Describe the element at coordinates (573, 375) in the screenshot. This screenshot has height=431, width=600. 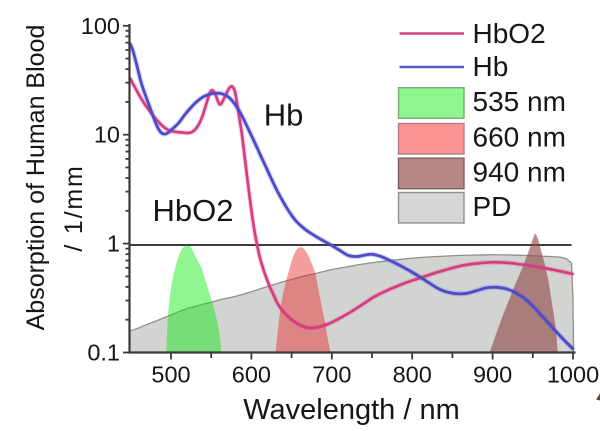
I see `svg-text: 1000` at that location.